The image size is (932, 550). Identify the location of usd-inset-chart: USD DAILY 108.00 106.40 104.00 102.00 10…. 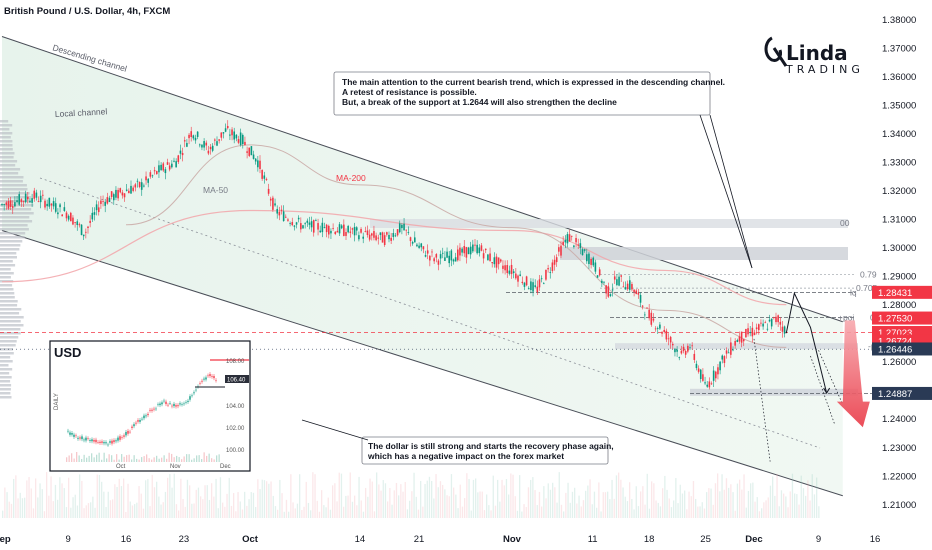
(150, 406).